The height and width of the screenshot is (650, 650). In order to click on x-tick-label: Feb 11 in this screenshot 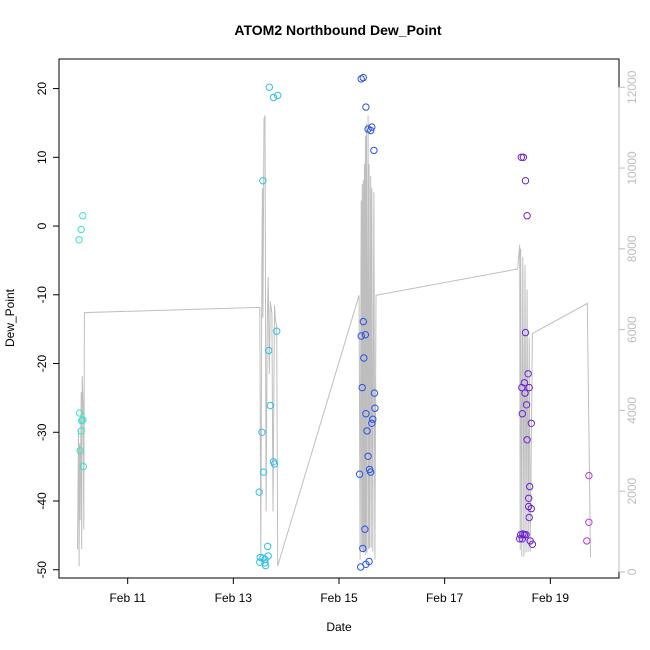, I will do `click(127, 598)`.